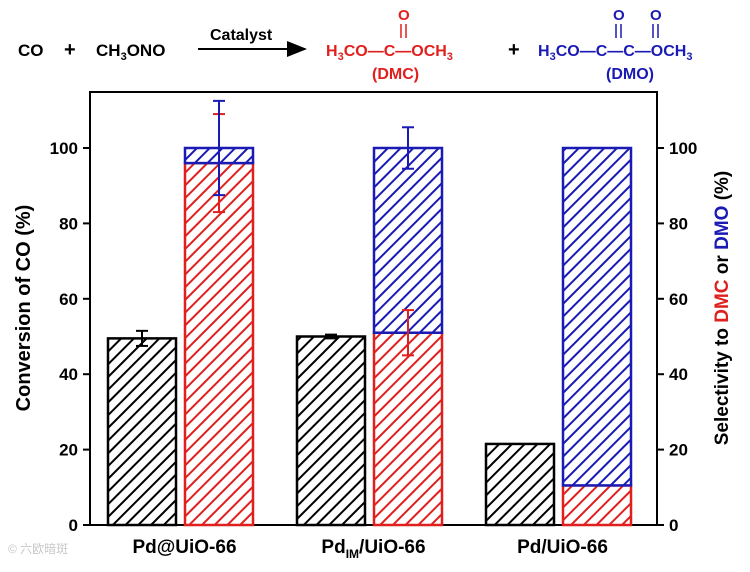 This screenshot has height=572, width=750. What do you see at coordinates (73, 525) in the screenshot?
I see `y-left-tick-label-0: 0` at bounding box center [73, 525].